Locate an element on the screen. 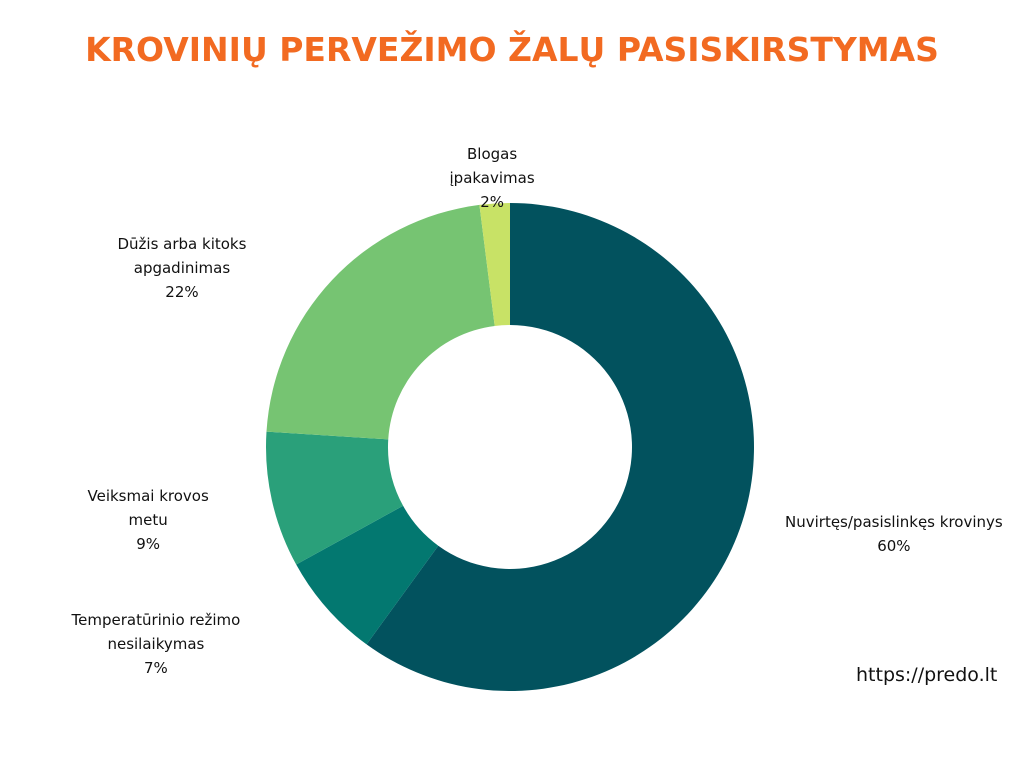 The image size is (1024, 768). slice-label-2: Veiksmai krovos metu 9% is located at coordinates (148, 520).